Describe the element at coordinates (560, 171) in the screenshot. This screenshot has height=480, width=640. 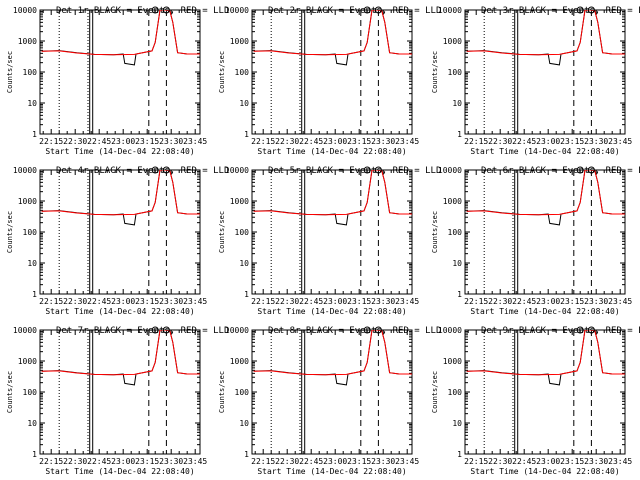
I see `panel-title: Det 6r BLACK = Events, RED = LLD` at that location.